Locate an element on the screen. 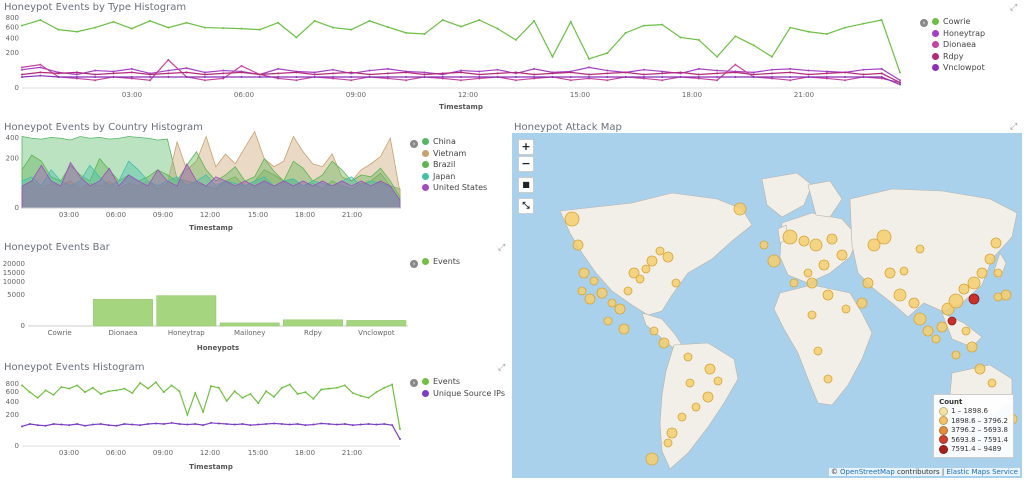  legend-label: Rdpy is located at coordinates (953, 56).